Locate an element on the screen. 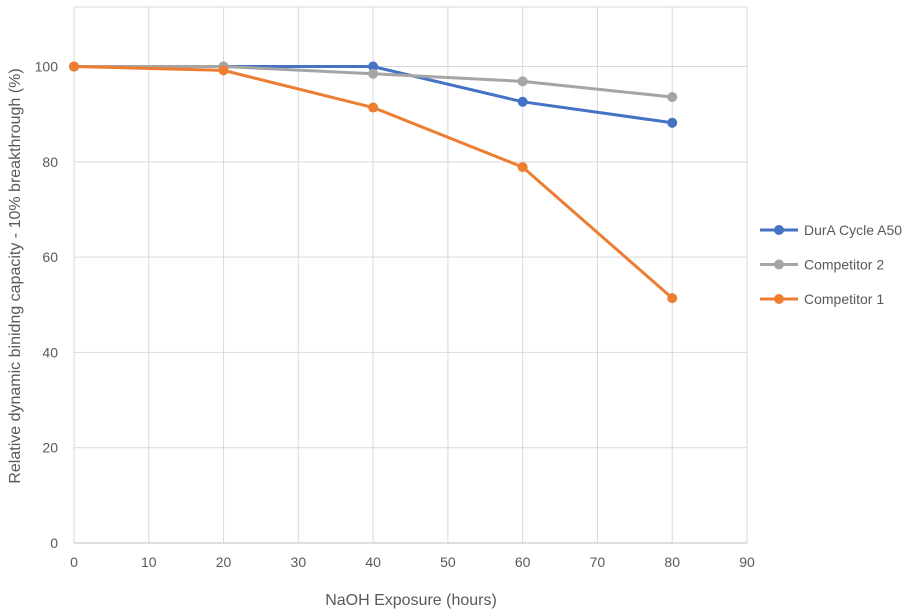 The height and width of the screenshot is (616, 922). legend-label: Competitor 1 is located at coordinates (844, 299).